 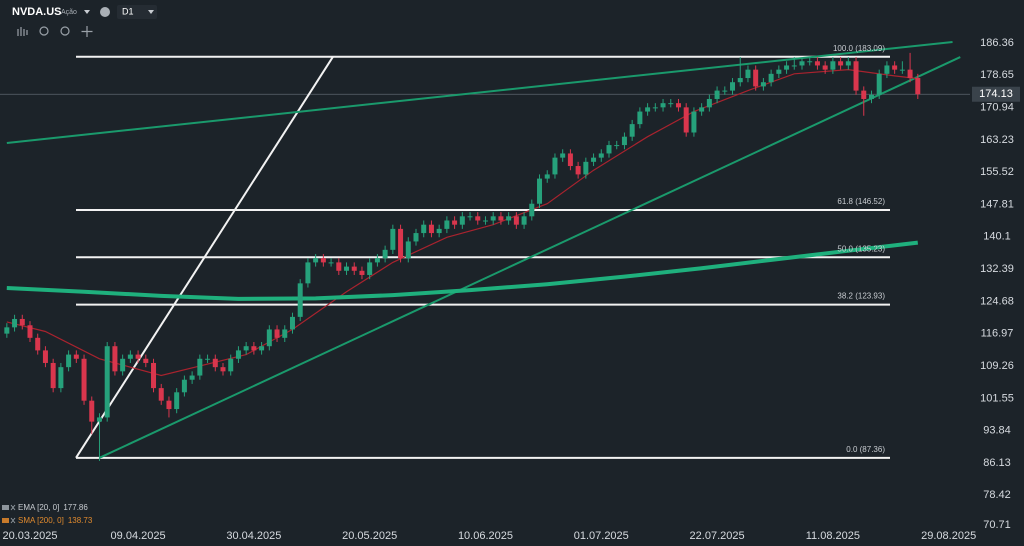 I want to click on x-tick-label: 01.07.2025, so click(x=601, y=536).